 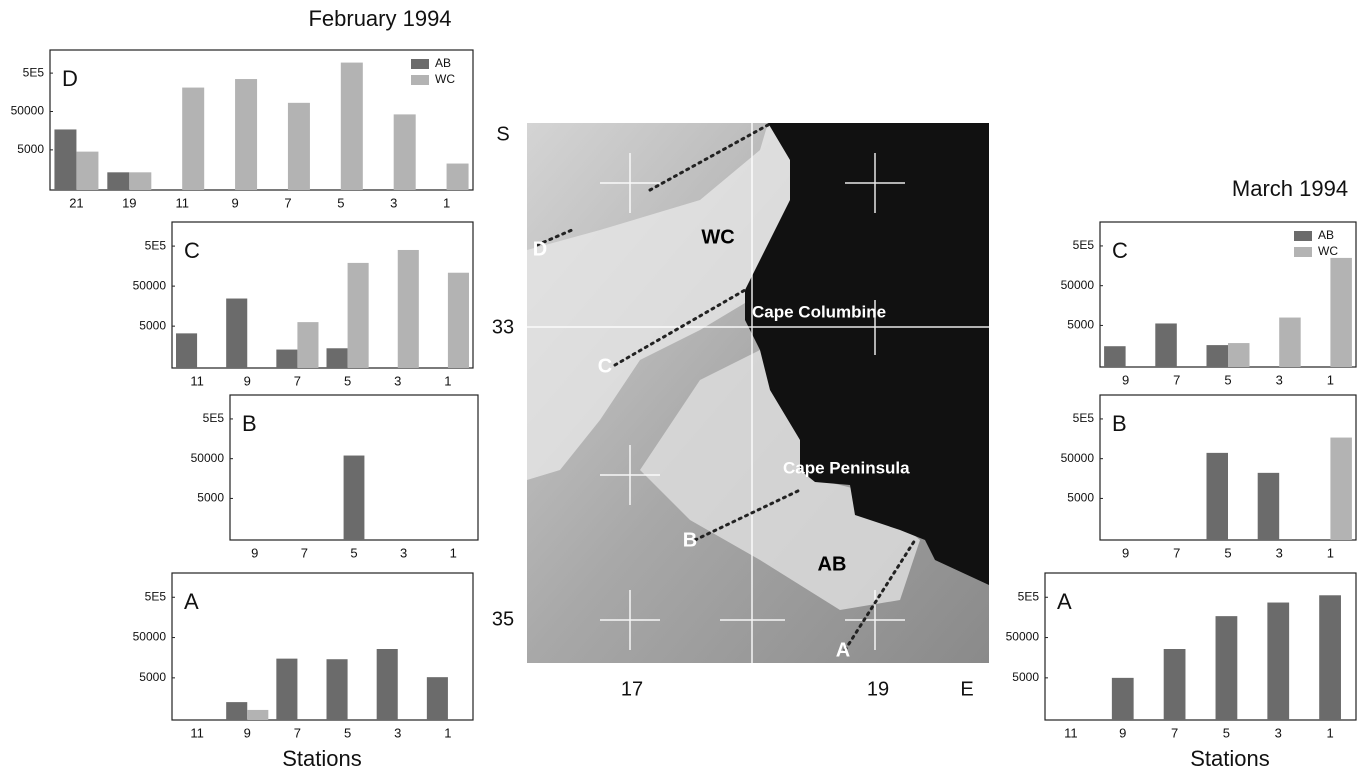 I want to click on place-label: Cape Peninsula, so click(x=846, y=467).